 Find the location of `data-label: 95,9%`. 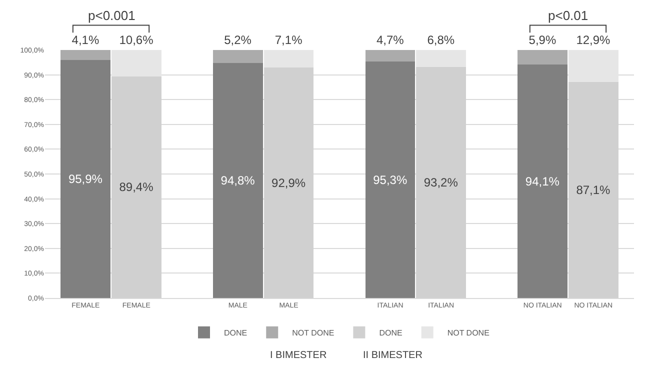

data-label: 95,9% is located at coordinates (85, 179).